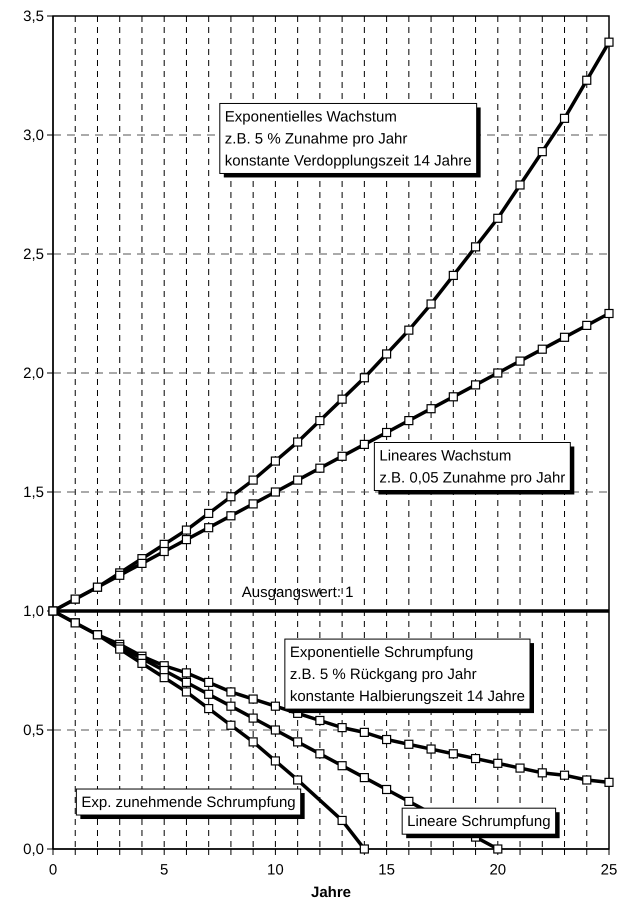 The image size is (620, 909). What do you see at coordinates (479, 821) in the screenshot?
I see `annotation: Lineare Schrumpfung` at bounding box center [479, 821].